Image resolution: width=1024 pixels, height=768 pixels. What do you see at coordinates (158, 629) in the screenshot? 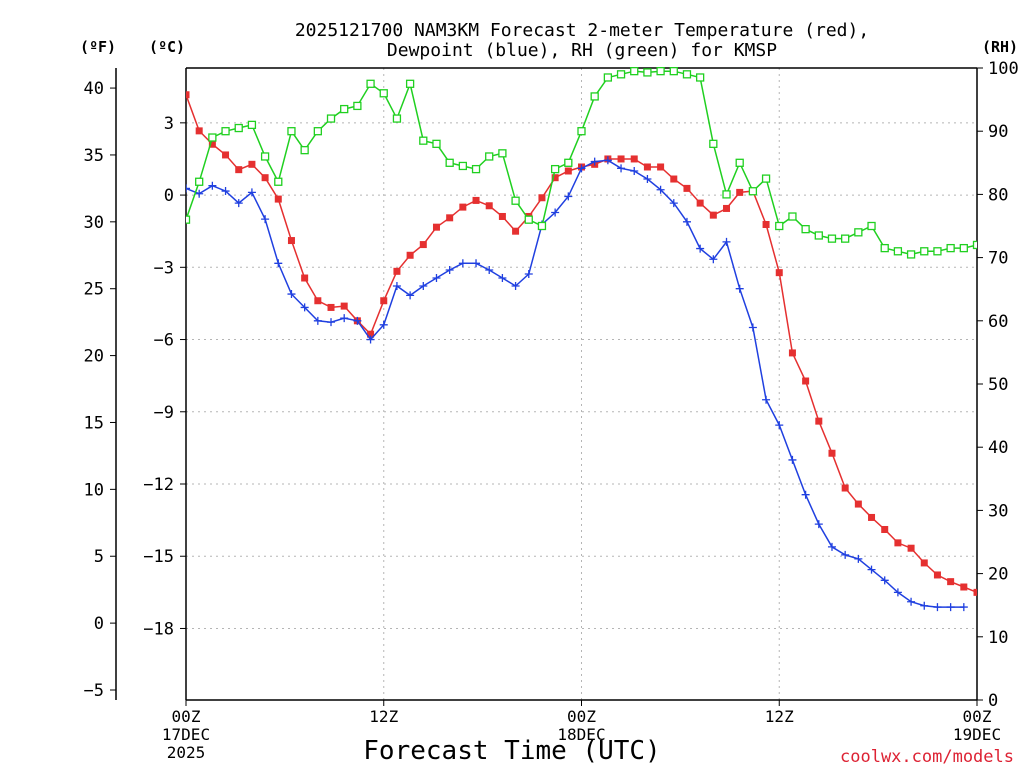
I see `c-tick-label: −18` at bounding box center [158, 629].